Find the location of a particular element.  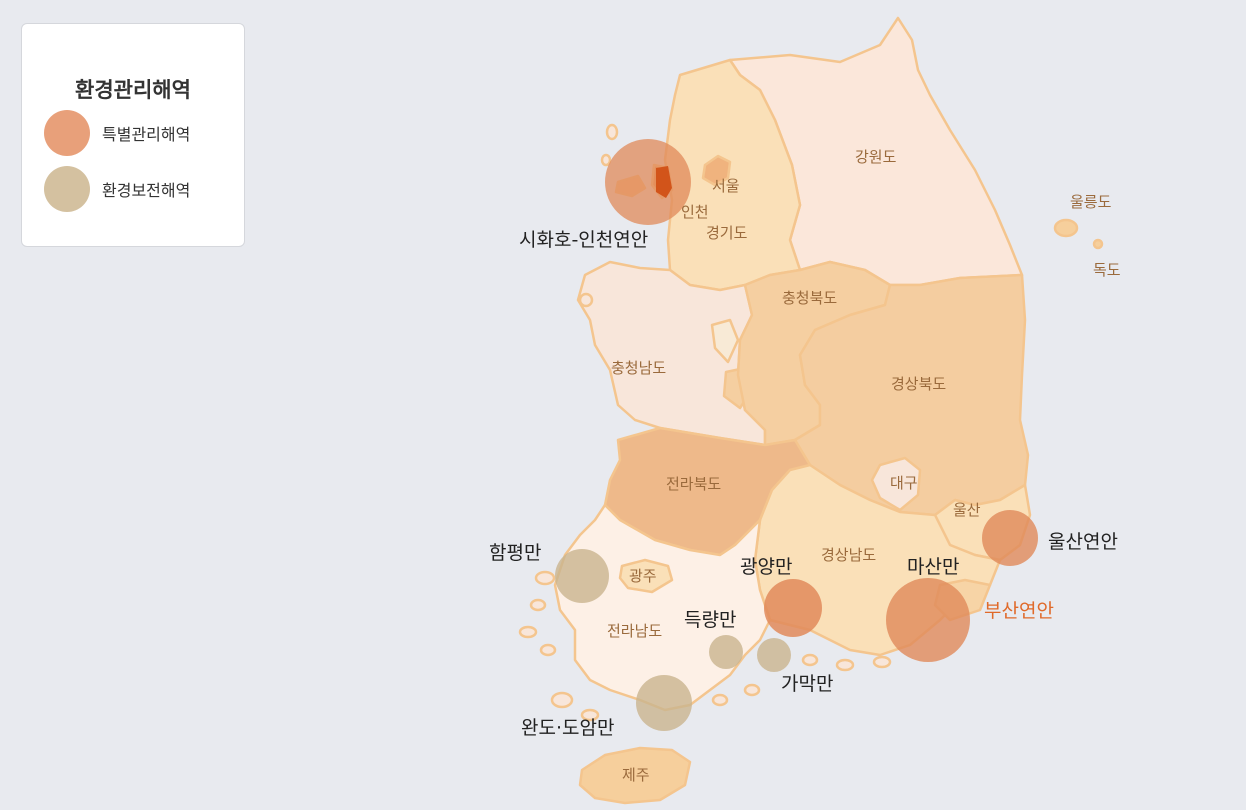

legend-item-conservation: 환경보전해역 is located at coordinates (117, 189).